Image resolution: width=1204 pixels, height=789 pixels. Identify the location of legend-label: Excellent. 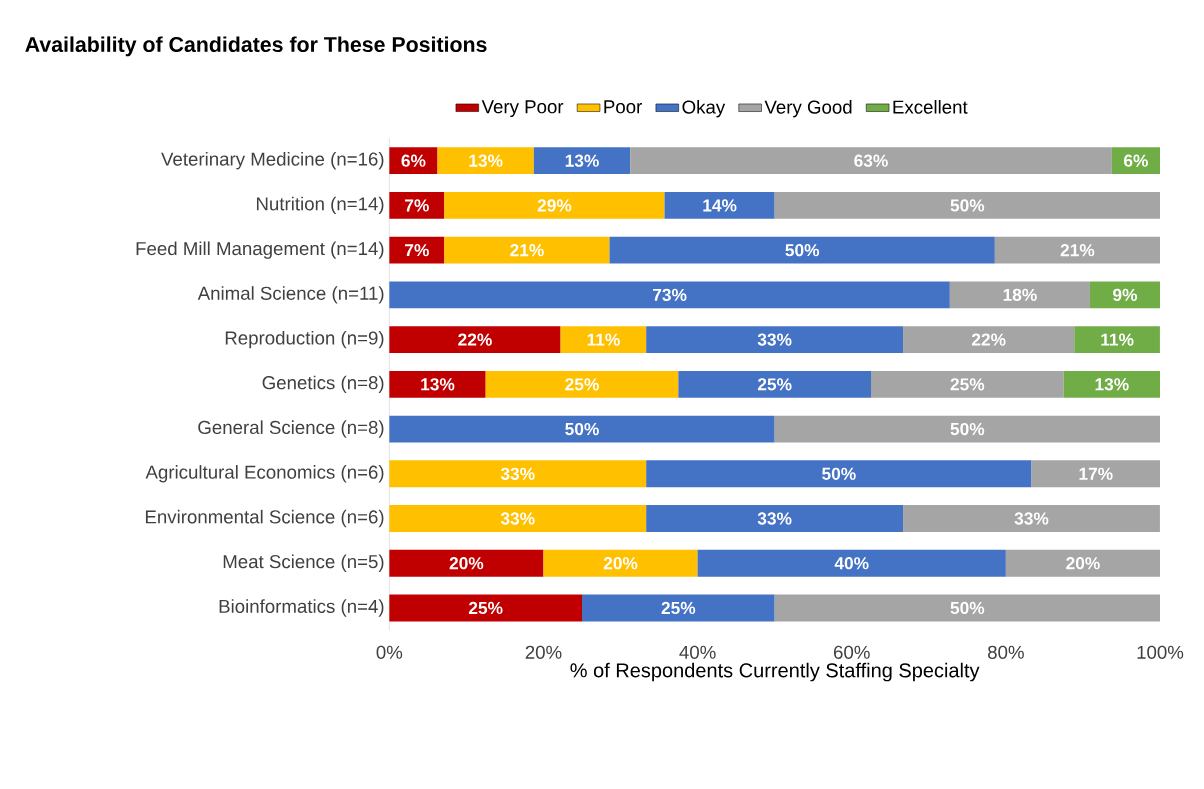
(930, 106).